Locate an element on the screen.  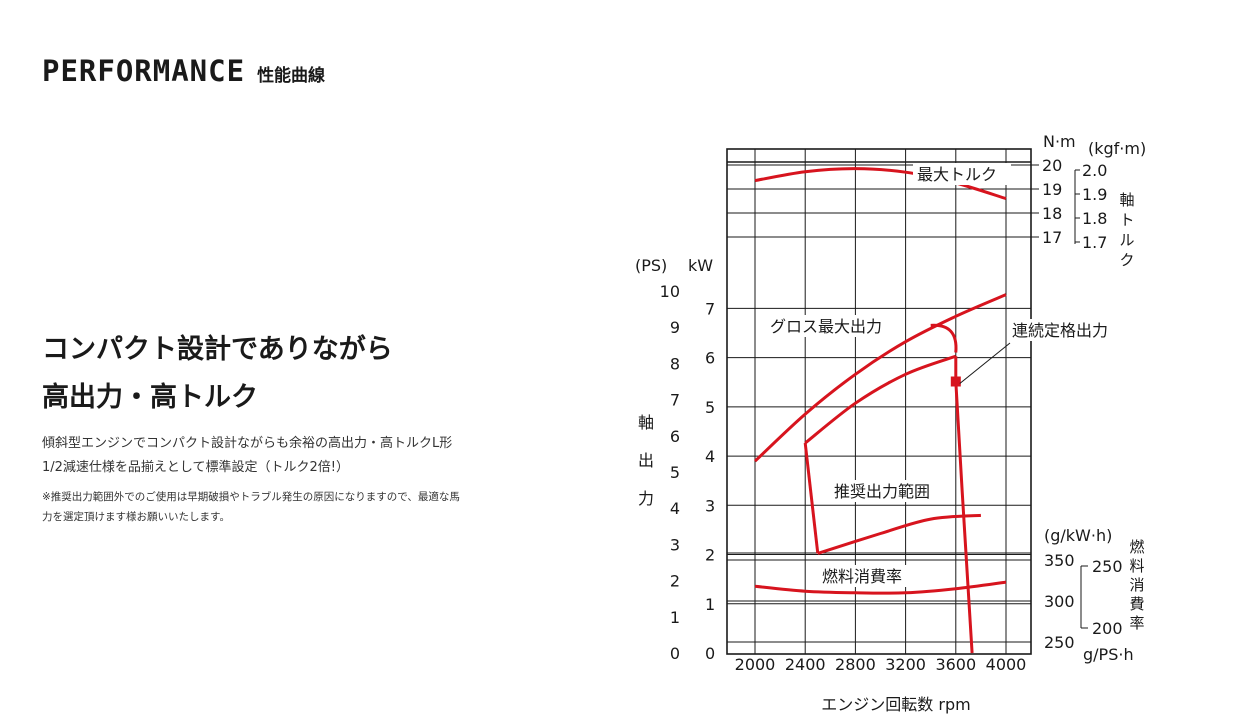
power-kw-tick-label: 2 is located at coordinates (710, 555).